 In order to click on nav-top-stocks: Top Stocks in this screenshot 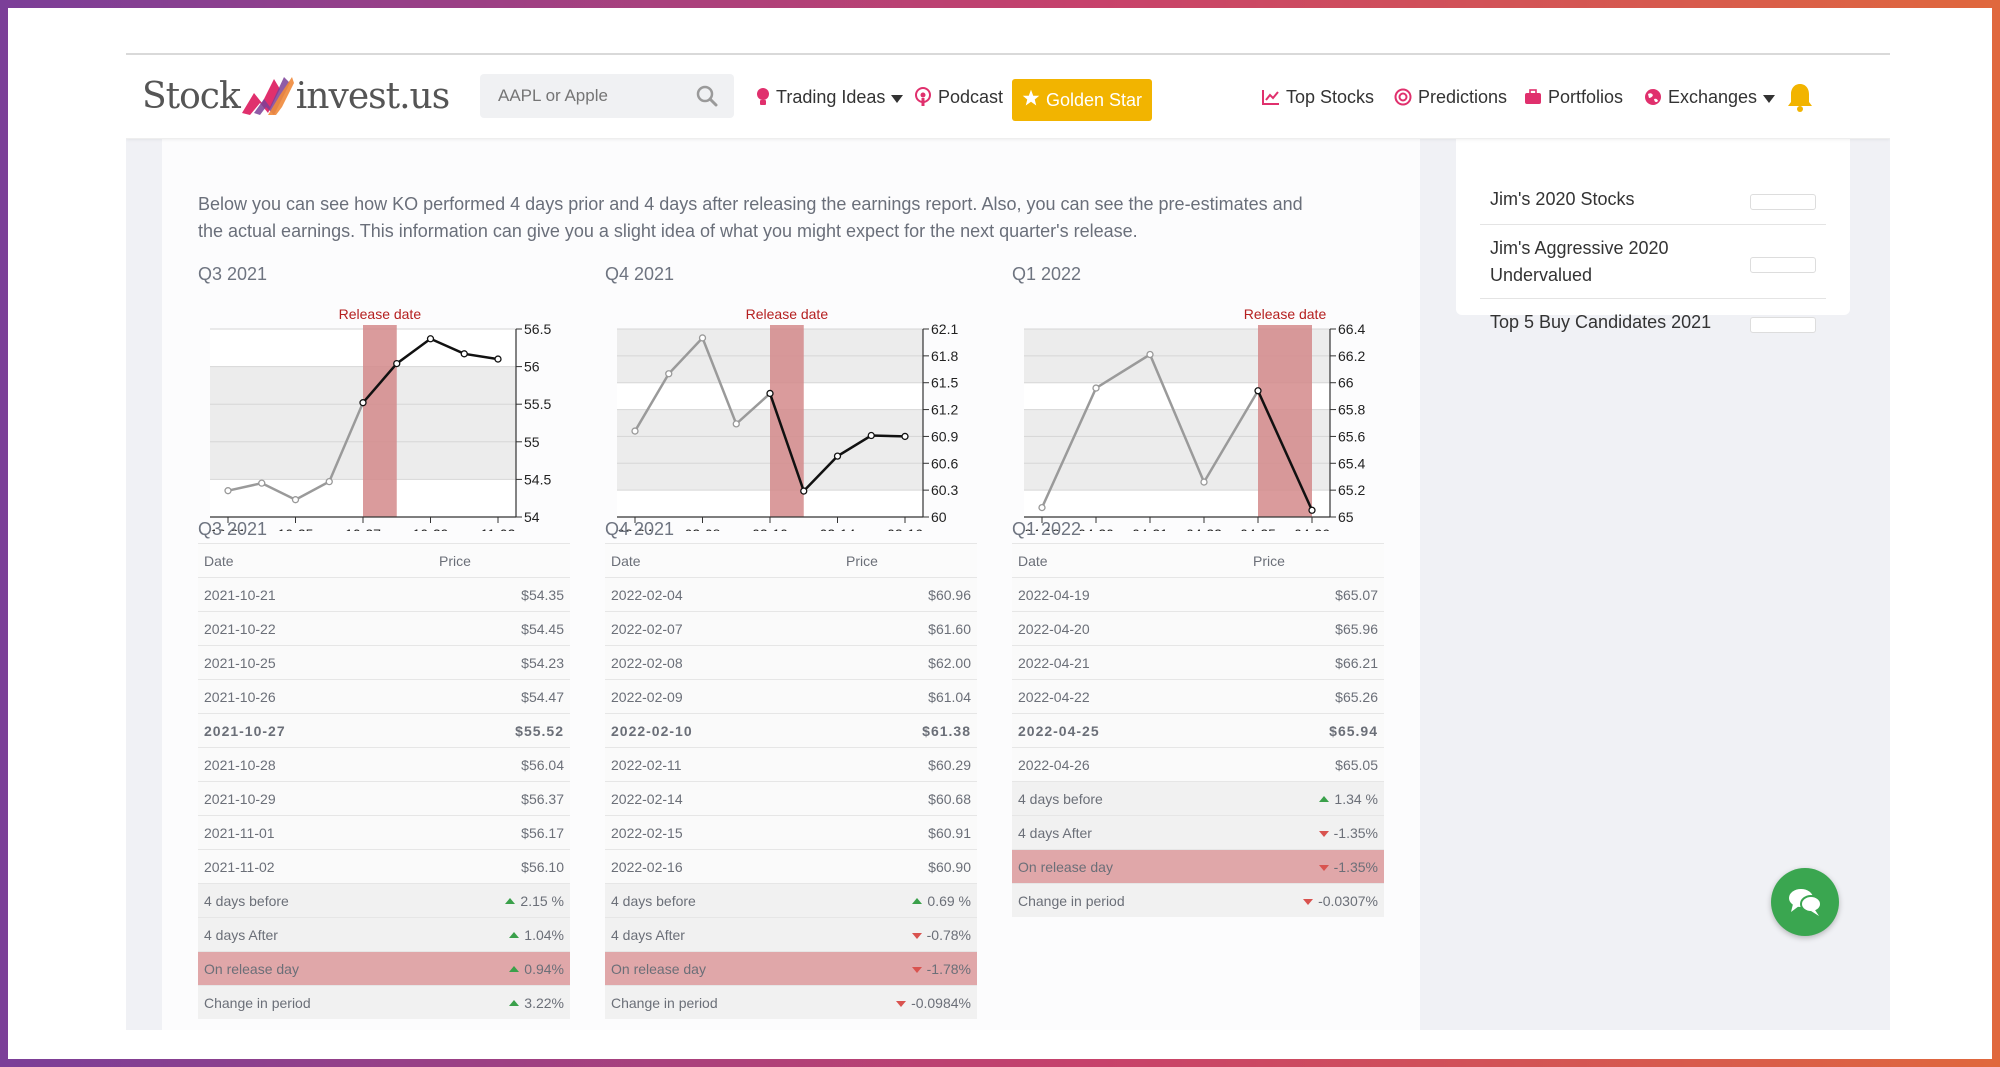, I will do `click(1318, 97)`.